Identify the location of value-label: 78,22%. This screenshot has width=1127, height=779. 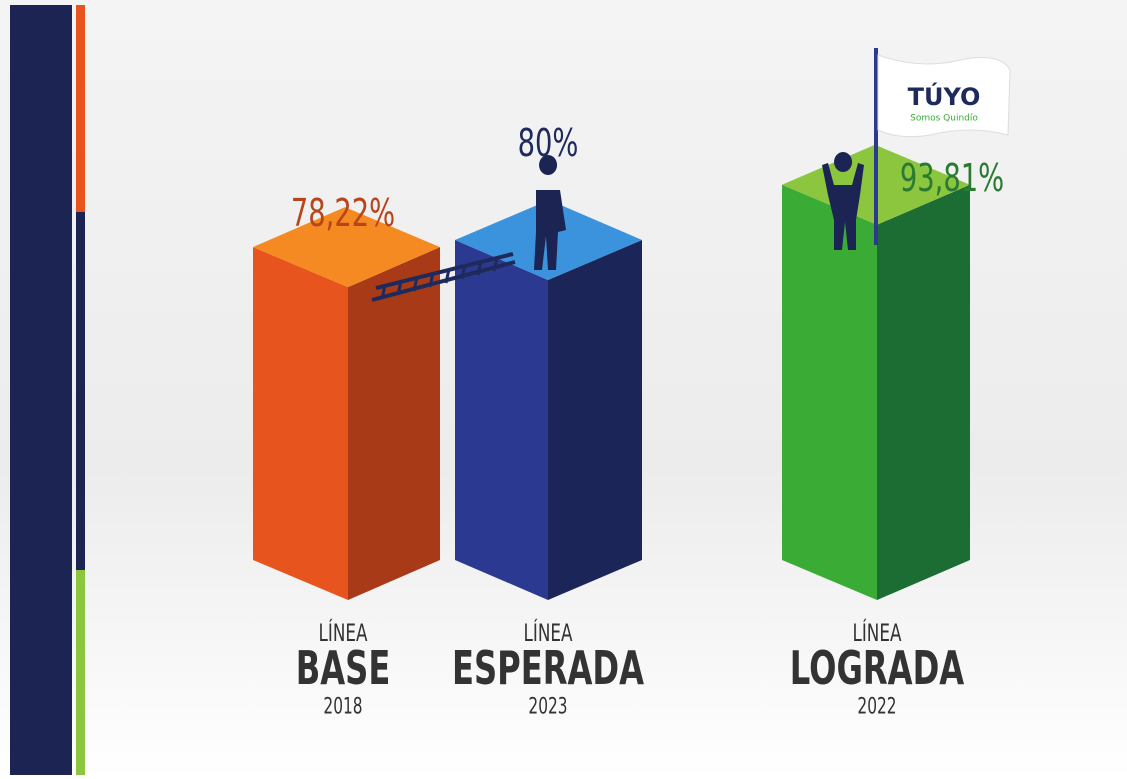
(343, 212).